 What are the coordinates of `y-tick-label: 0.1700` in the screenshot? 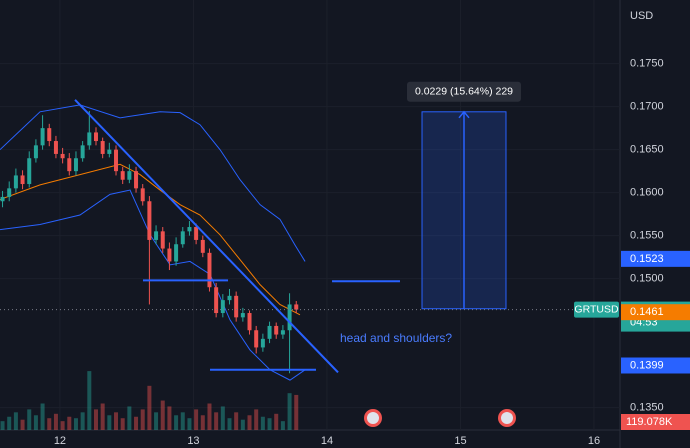 It's located at (647, 107).